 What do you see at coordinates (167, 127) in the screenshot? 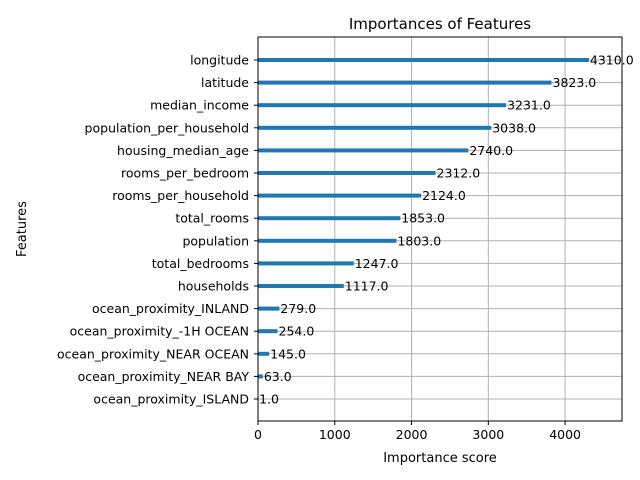
I see `y-tick-label: population_per_household` at bounding box center [167, 127].